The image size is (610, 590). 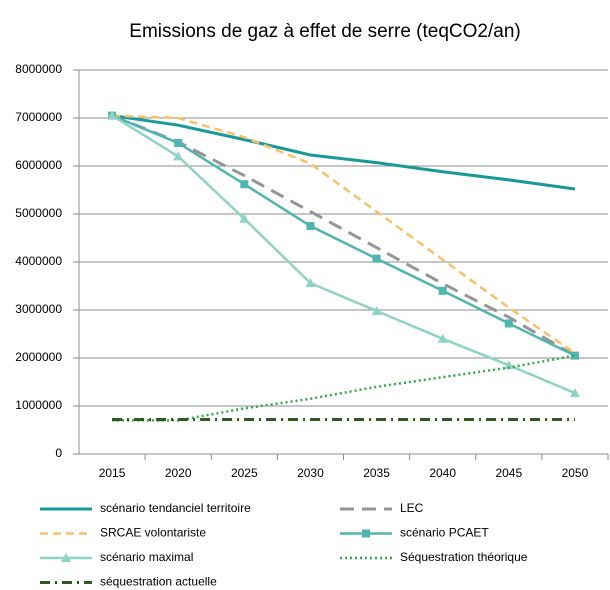 I want to click on legend-label: Séquestration théorique, so click(x=464, y=557).